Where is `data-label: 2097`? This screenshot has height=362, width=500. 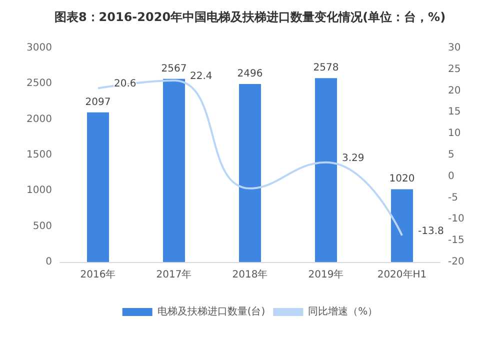
data-label: 2097 is located at coordinates (98, 102).